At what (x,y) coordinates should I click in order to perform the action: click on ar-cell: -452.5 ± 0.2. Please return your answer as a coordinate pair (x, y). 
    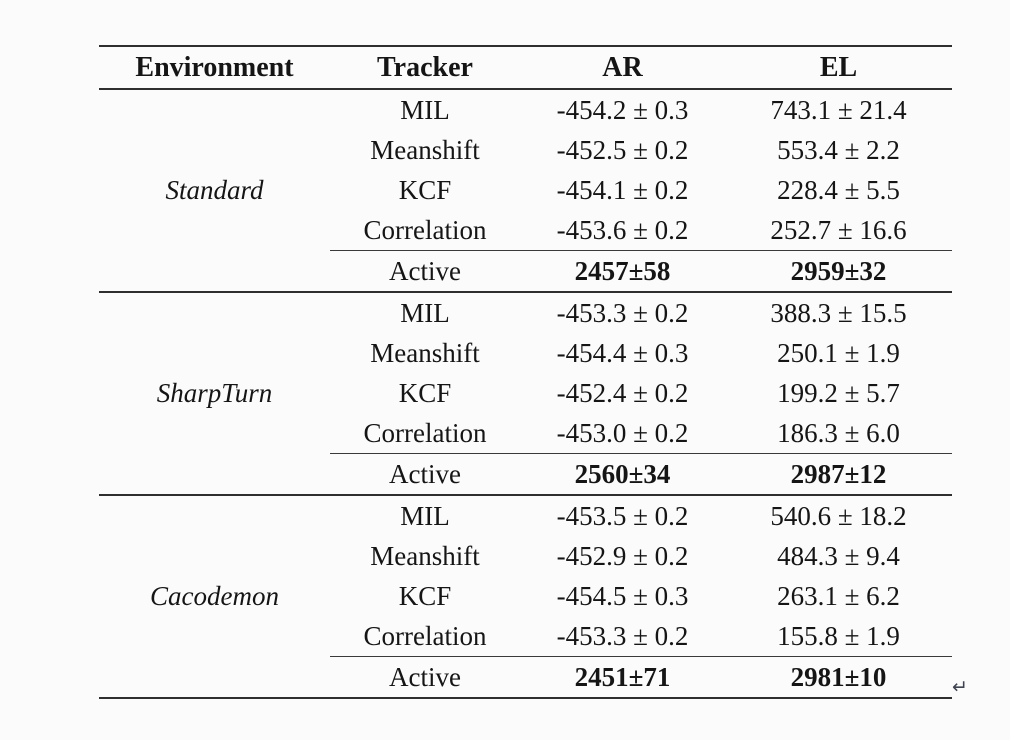
    Looking at the image, I should click on (622, 149).